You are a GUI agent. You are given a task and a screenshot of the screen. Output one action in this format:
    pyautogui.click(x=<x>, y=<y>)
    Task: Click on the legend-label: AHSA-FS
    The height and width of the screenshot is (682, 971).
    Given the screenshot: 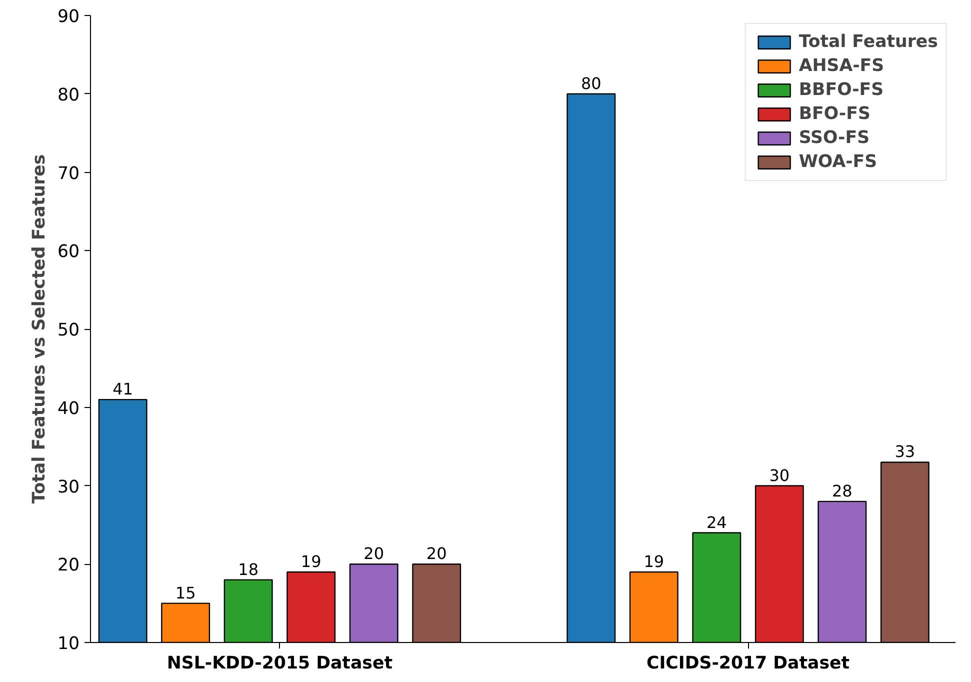 What is the action you would take?
    pyautogui.click(x=841, y=66)
    